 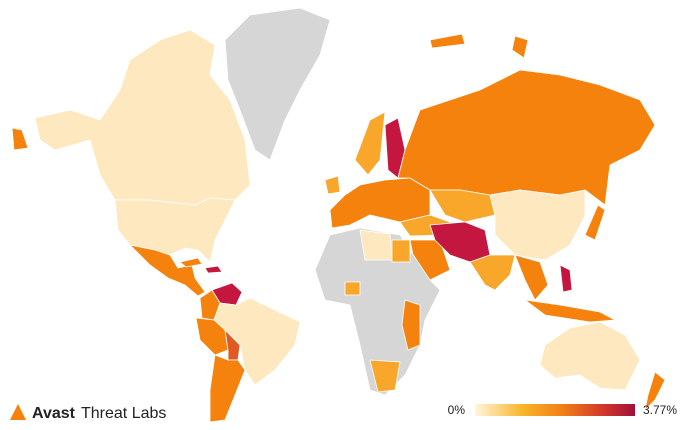 What do you see at coordinates (457, 410) in the screenshot?
I see `legend-label: 0%` at bounding box center [457, 410].